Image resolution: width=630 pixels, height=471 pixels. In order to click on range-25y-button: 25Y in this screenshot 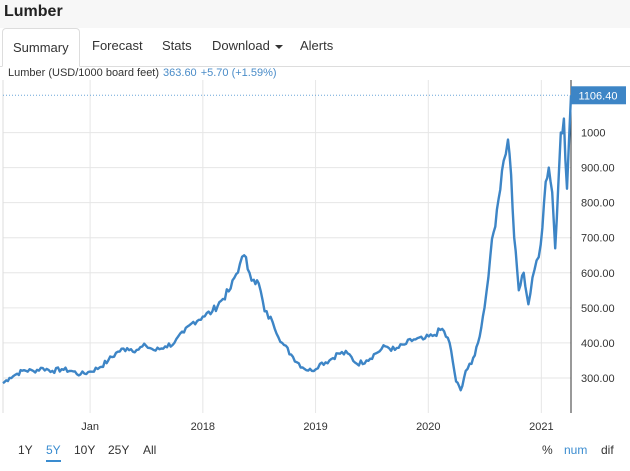, I will do `click(119, 450)`.